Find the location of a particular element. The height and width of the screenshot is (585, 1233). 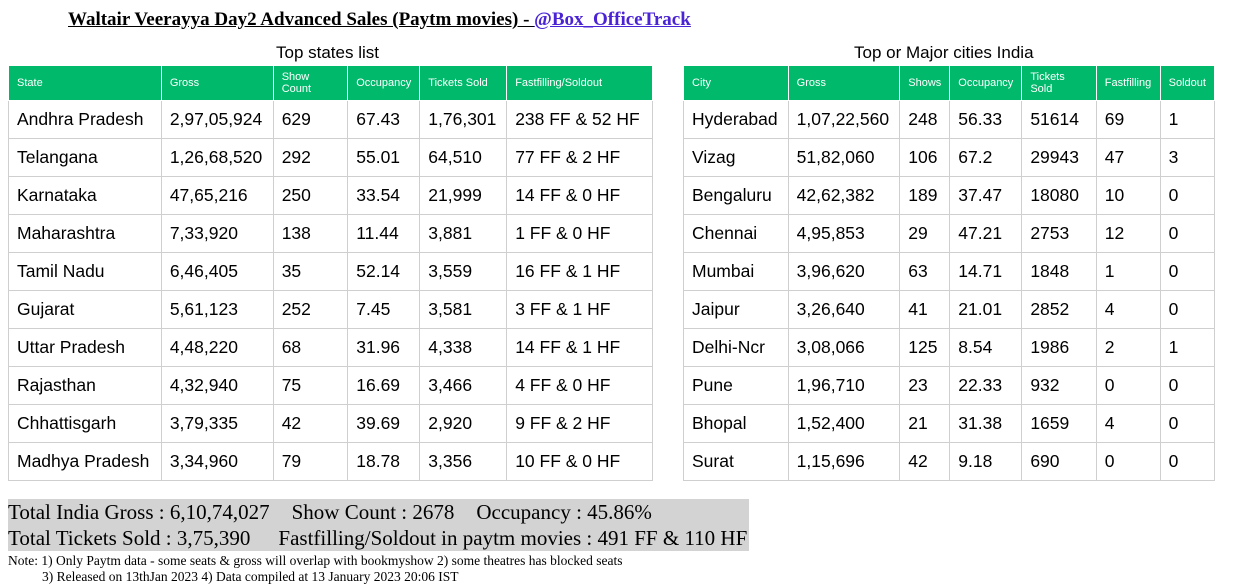

cities-header-cell: Shows is located at coordinates (925, 83).